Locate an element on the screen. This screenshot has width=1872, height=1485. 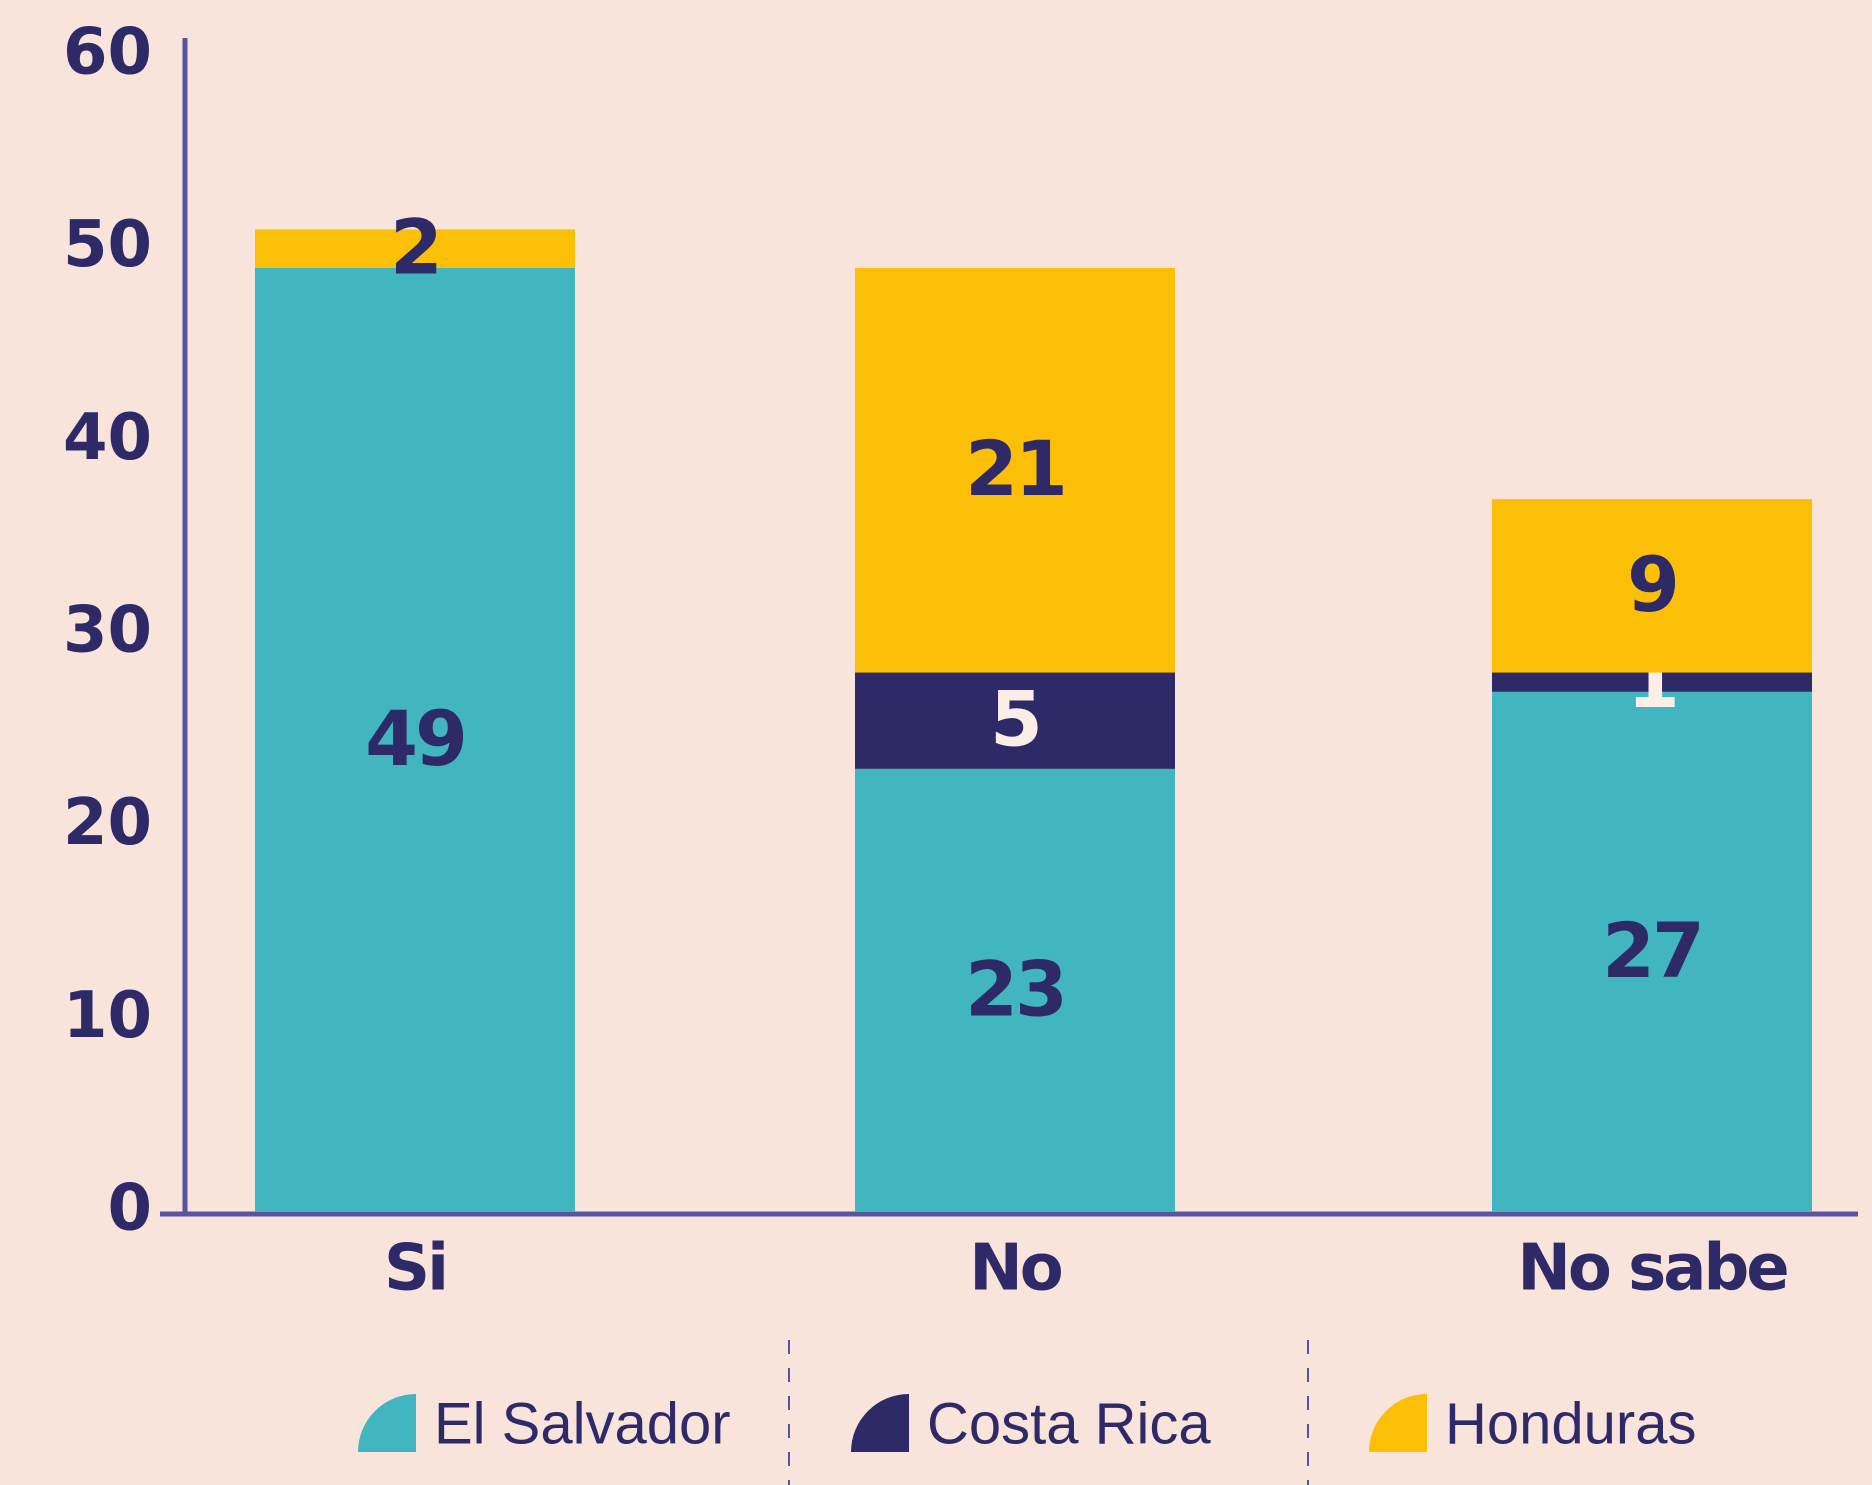
y-tick-label: 20 is located at coordinates (107, 823).